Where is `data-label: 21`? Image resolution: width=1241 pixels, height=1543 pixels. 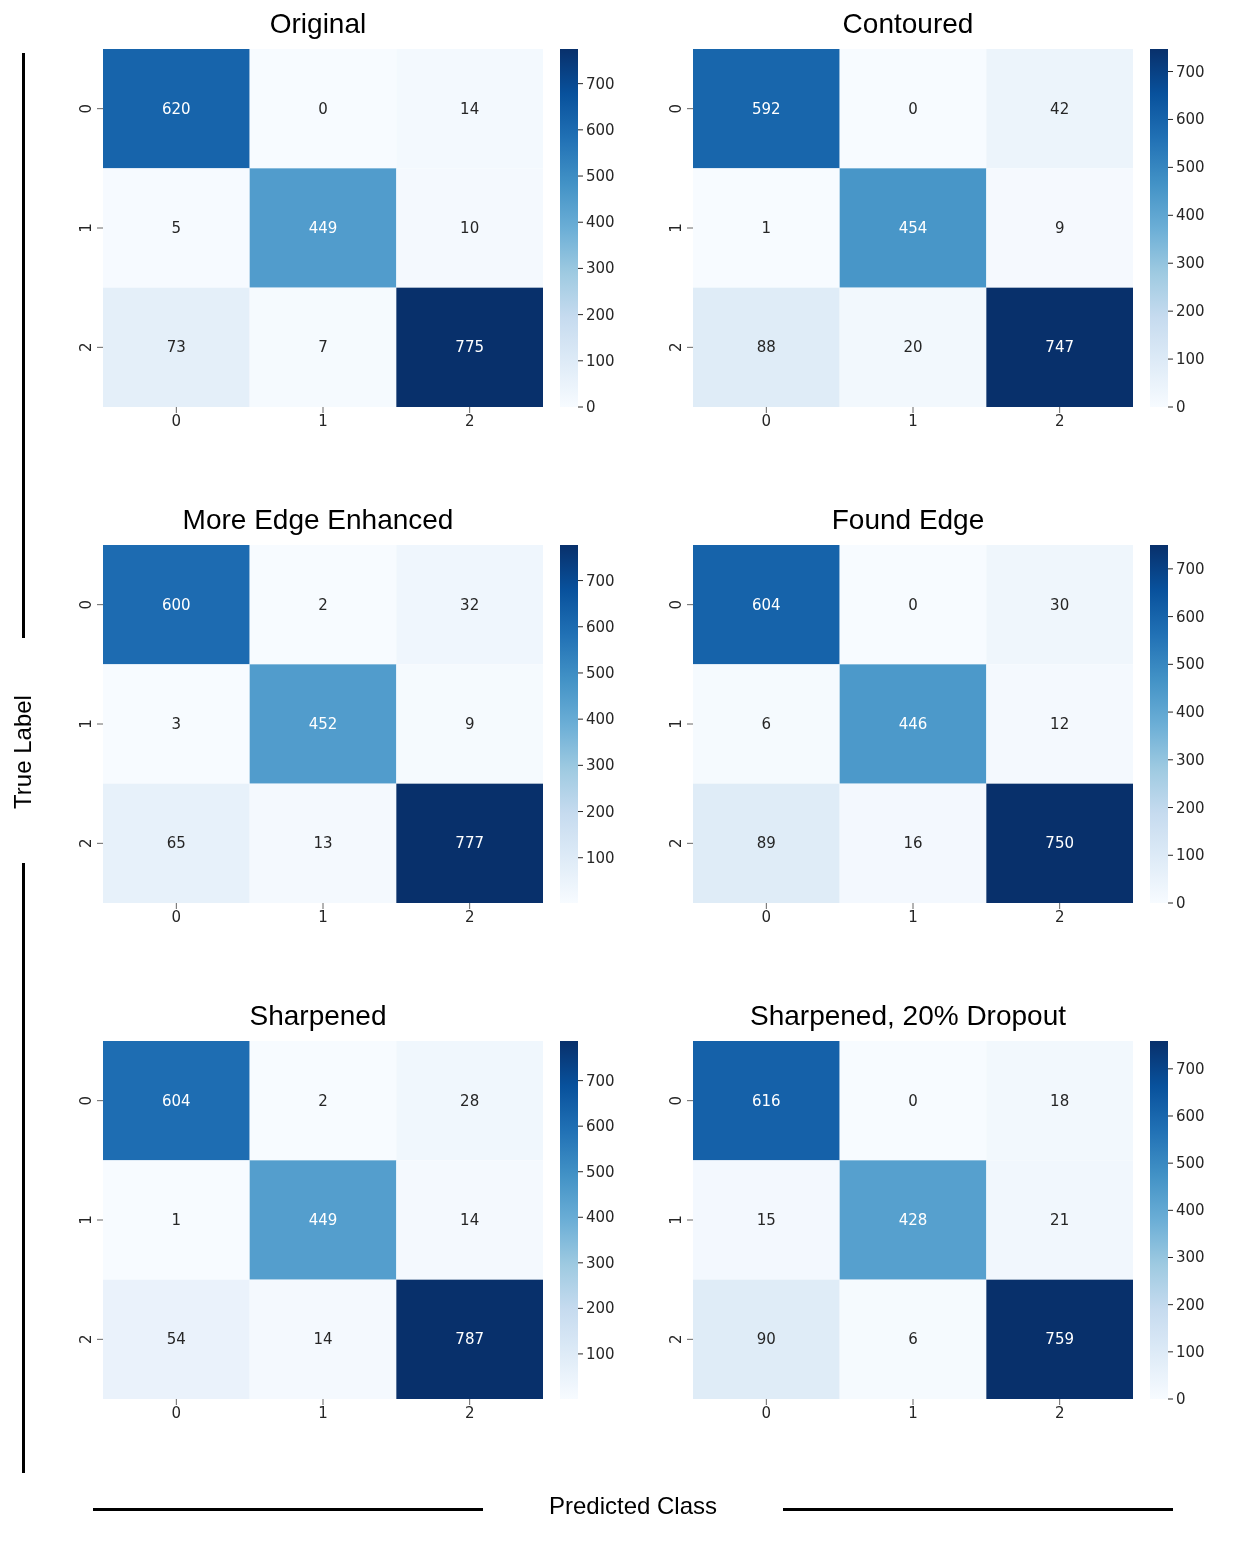
data-label: 21 is located at coordinates (1060, 1220).